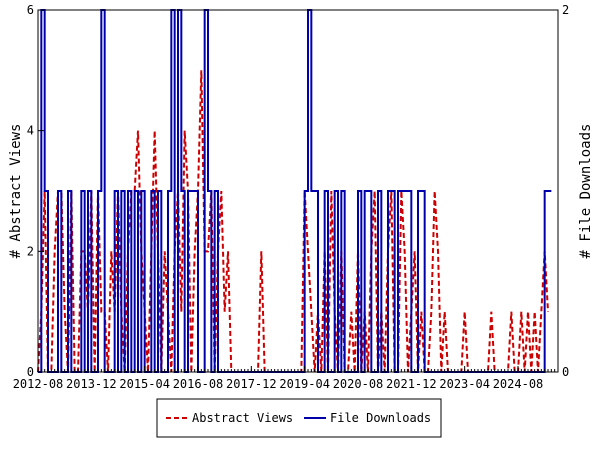 This screenshot has height=450, width=600. What do you see at coordinates (198, 384) in the screenshot?
I see `x-tick-label: 2016-08` at bounding box center [198, 384].